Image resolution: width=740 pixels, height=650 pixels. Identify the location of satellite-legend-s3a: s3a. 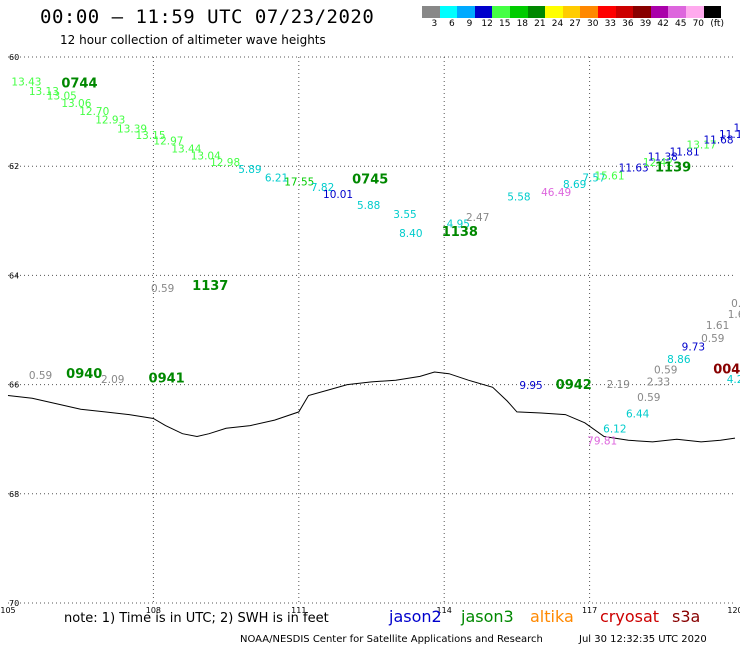
(686, 616).